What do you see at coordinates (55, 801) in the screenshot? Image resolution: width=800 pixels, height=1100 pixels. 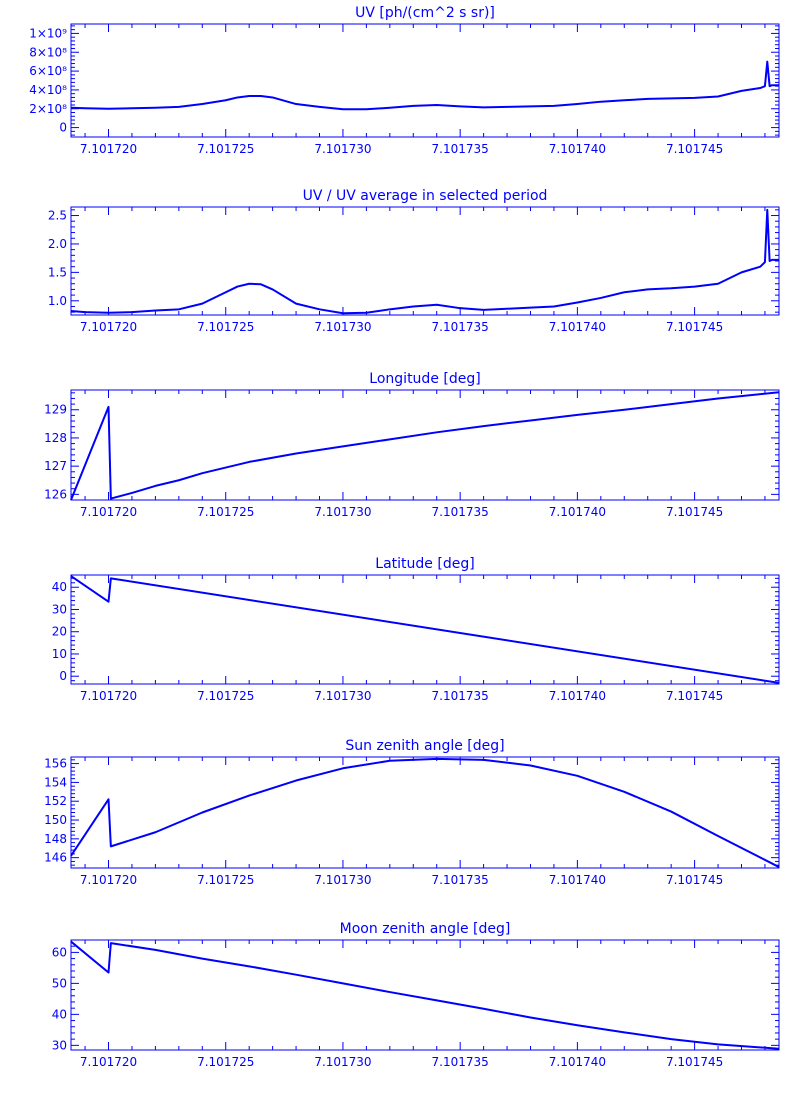 I see `y-tick-label: 152` at bounding box center [55, 801].